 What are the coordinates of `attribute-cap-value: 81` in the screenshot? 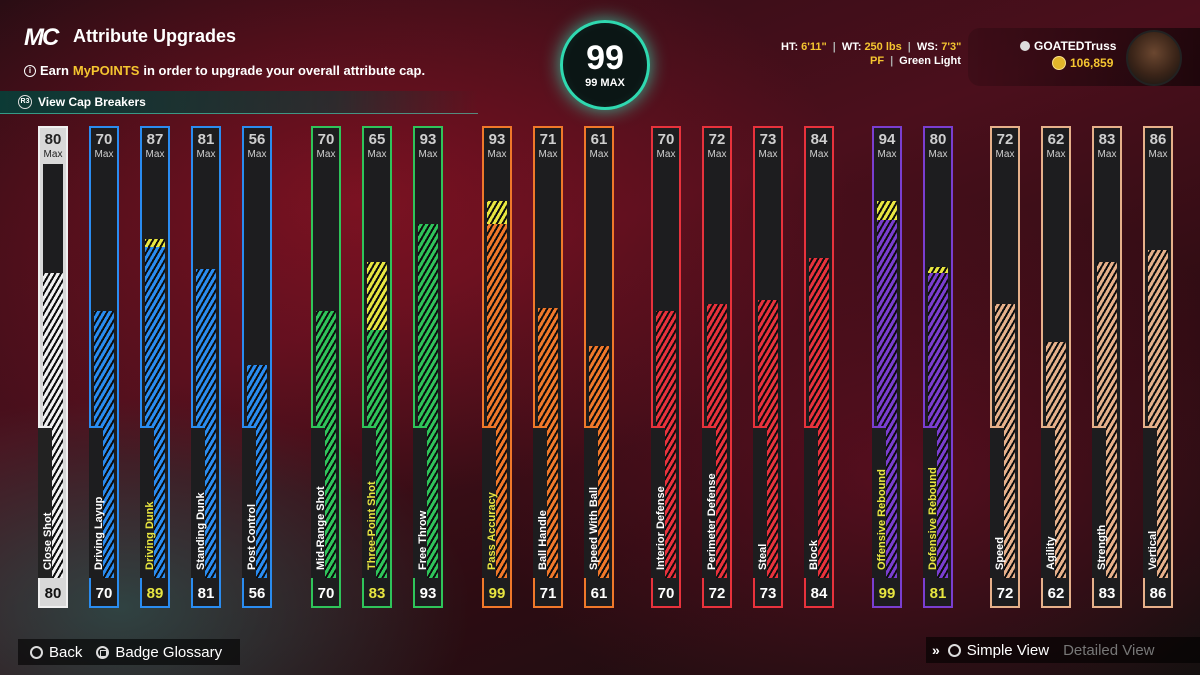 It's located at (206, 139).